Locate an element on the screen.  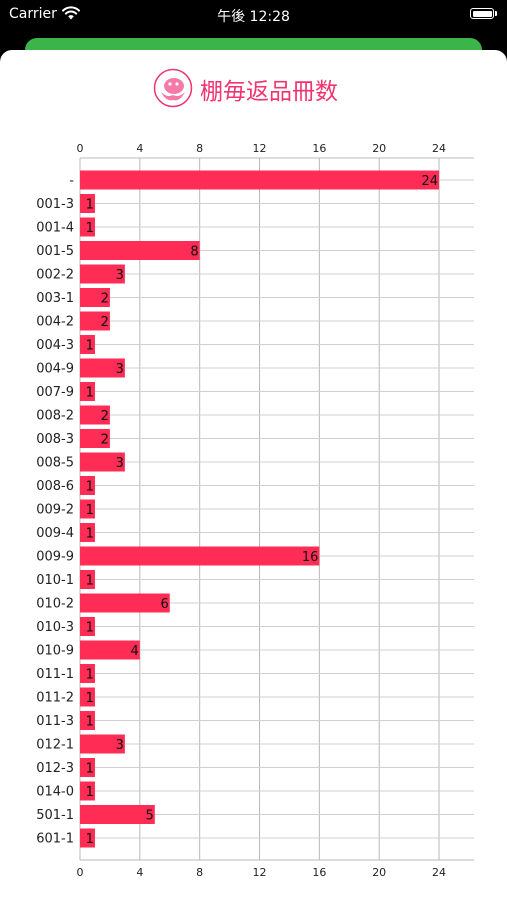
battery-nub is located at coordinates (496, 13).